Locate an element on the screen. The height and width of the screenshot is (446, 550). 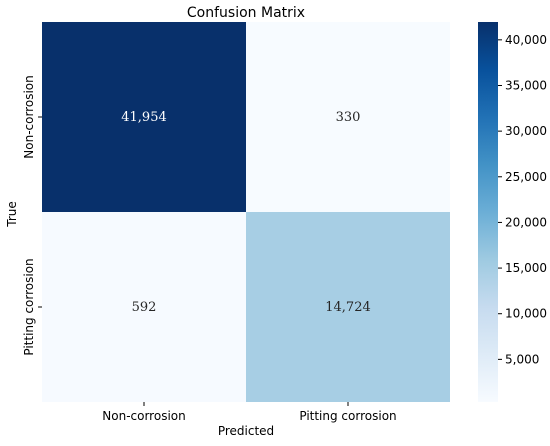
cell-value-label: 14,724 is located at coordinates (348, 307).